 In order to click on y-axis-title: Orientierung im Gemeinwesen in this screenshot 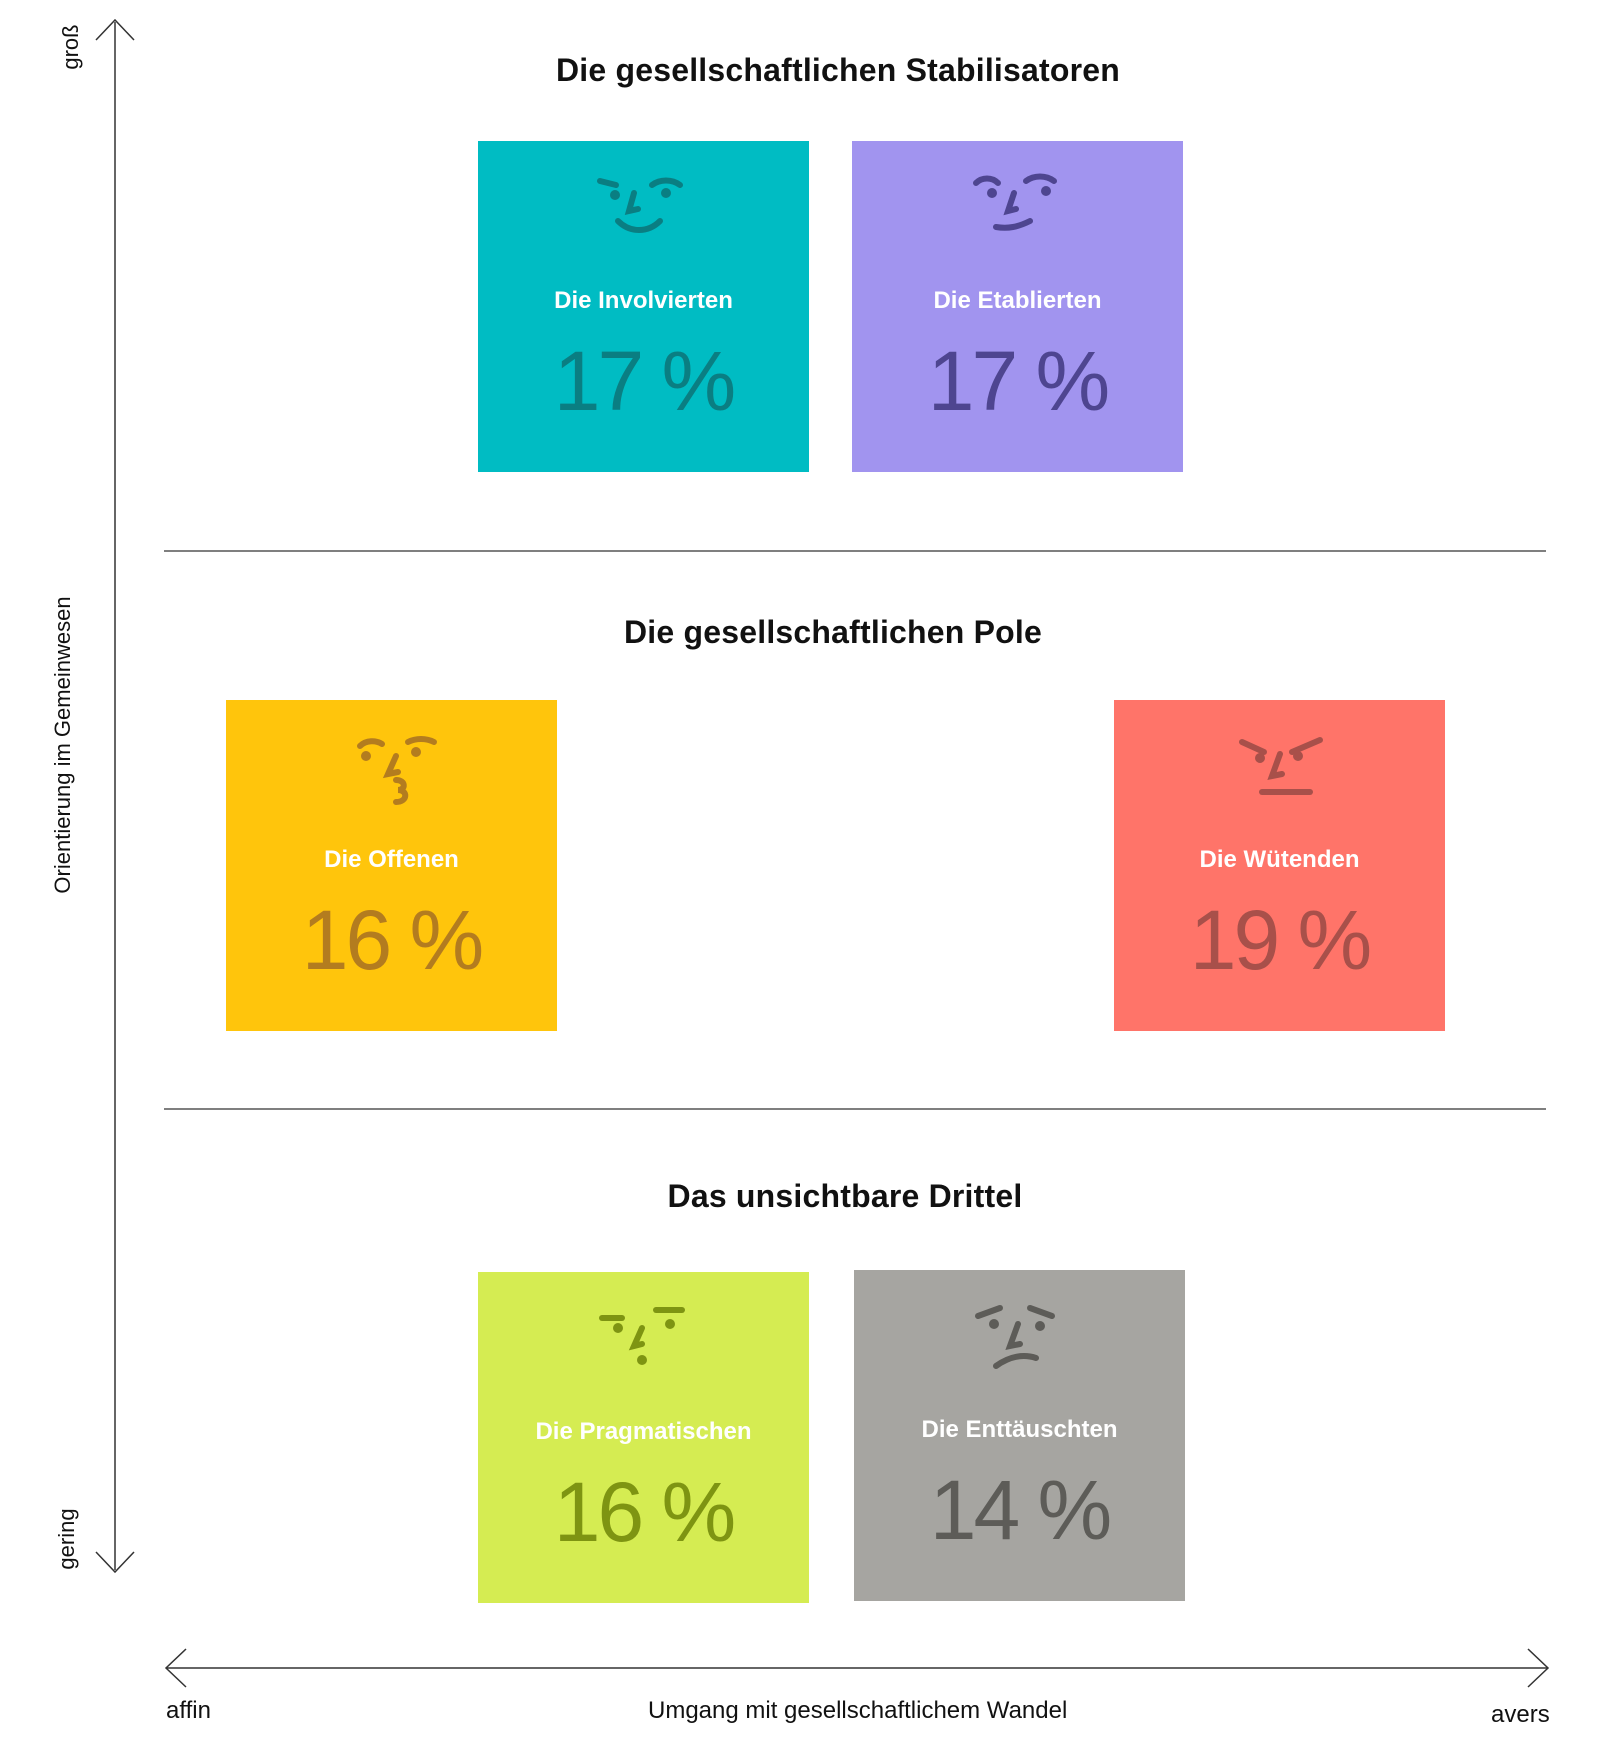, I will do `click(62, 745)`.